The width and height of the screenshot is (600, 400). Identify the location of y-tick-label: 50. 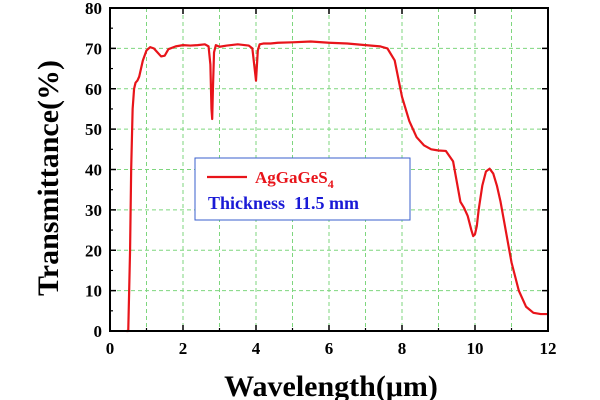
(93, 129).